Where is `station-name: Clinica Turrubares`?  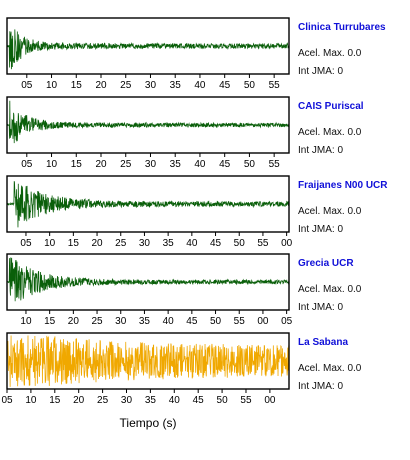 station-name: Clinica Turrubares is located at coordinates (342, 27).